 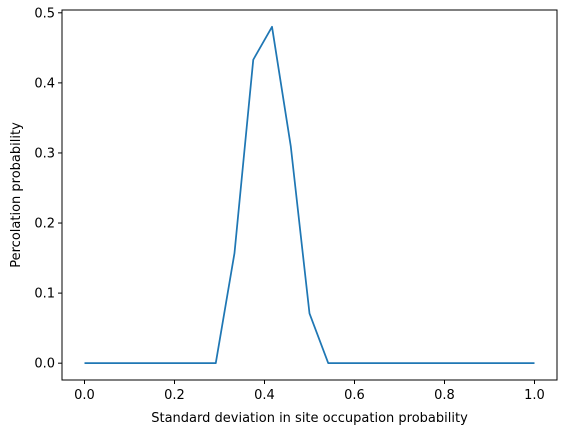 What do you see at coordinates (264, 395) in the screenshot?
I see `x-tick-label: 0.4` at bounding box center [264, 395].